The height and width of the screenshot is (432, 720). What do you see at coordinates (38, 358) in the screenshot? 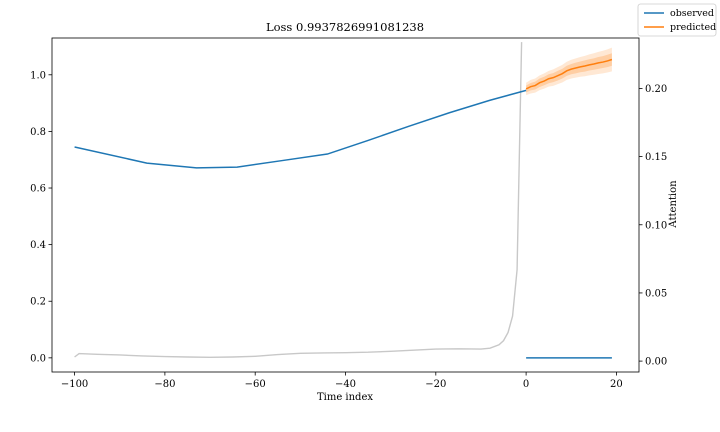
I see `y-tick-label: 0.0` at bounding box center [38, 358].